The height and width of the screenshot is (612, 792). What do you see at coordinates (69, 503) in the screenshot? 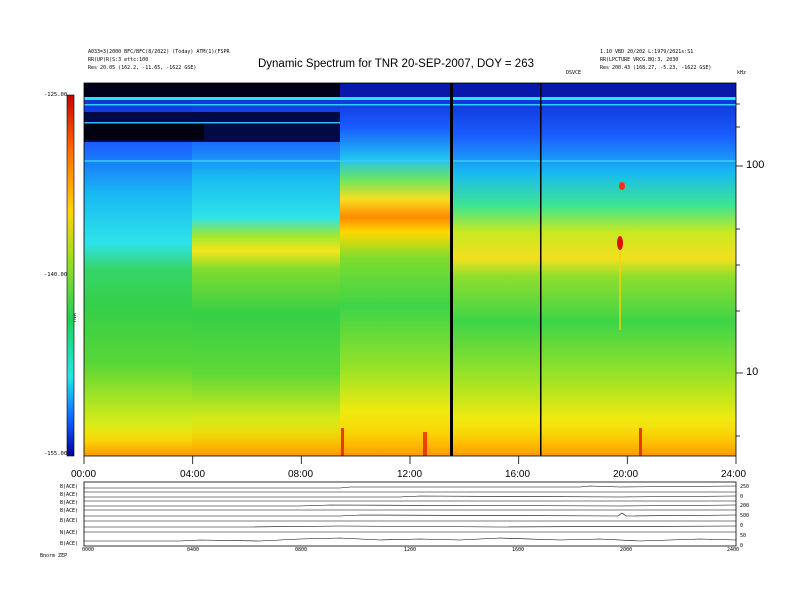
I see `panel-label-3: B(ACE)` at bounding box center [69, 503].